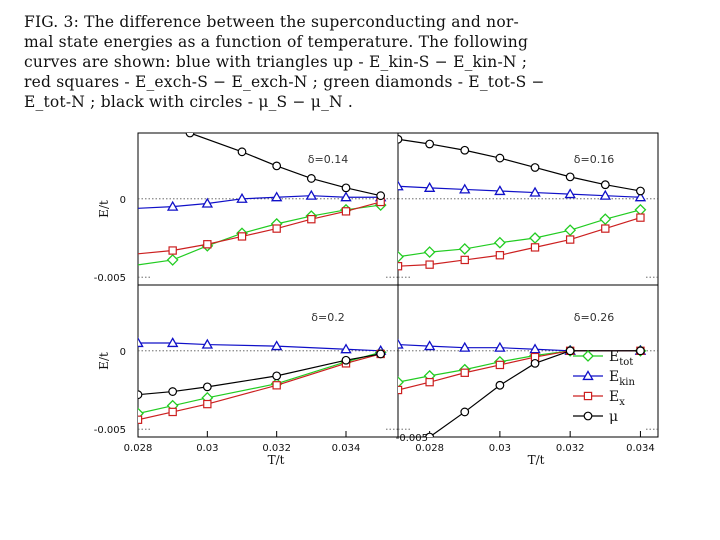 The width and height of the screenshot is (720, 540). Describe the element at coordinates (327, 317) in the screenshot. I see `panel-delta-label: δ=0.2` at that location.